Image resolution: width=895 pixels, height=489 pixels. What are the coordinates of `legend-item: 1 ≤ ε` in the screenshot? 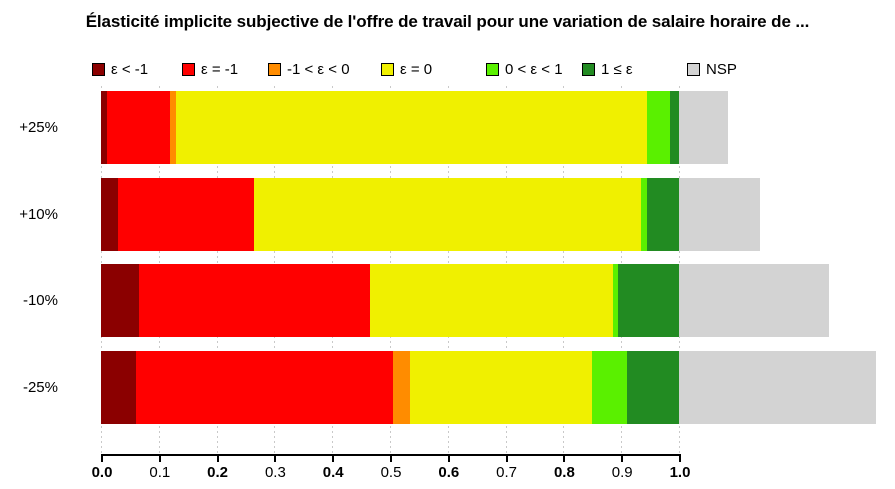 It's located at (607, 69).